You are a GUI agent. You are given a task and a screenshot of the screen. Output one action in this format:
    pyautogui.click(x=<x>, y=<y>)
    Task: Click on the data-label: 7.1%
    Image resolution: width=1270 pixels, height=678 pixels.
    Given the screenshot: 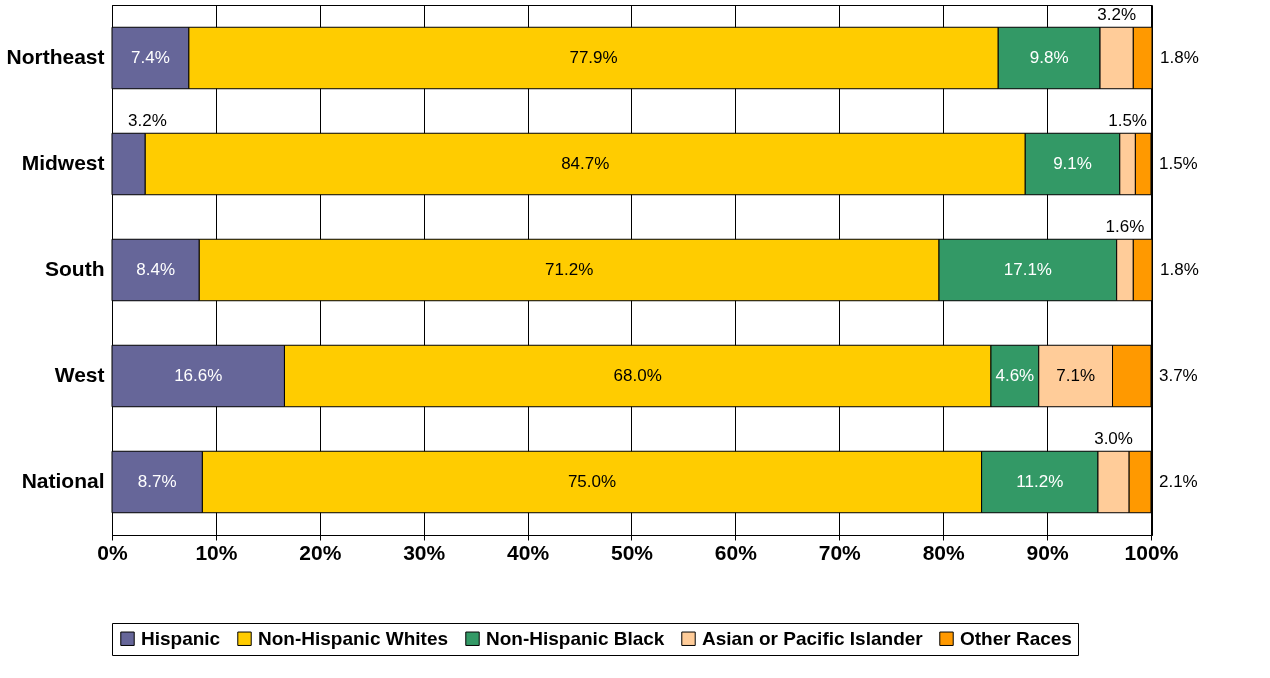 What is the action you would take?
    pyautogui.click(x=1076, y=375)
    